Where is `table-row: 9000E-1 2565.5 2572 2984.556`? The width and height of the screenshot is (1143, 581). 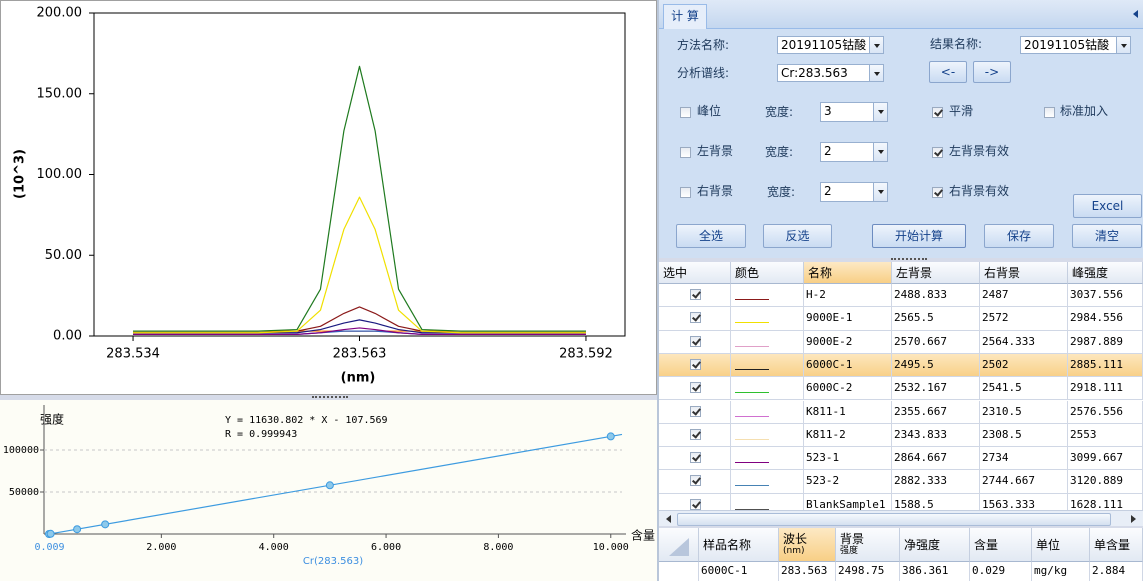
table-row: 9000E-1 2565.5 2572 2984.556 is located at coordinates (901, 319).